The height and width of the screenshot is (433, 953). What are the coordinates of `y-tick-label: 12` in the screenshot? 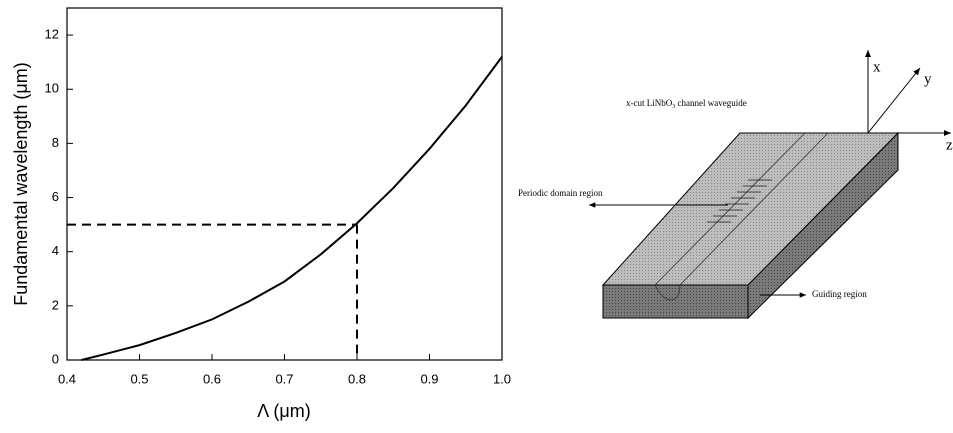 It's located at (52, 34).